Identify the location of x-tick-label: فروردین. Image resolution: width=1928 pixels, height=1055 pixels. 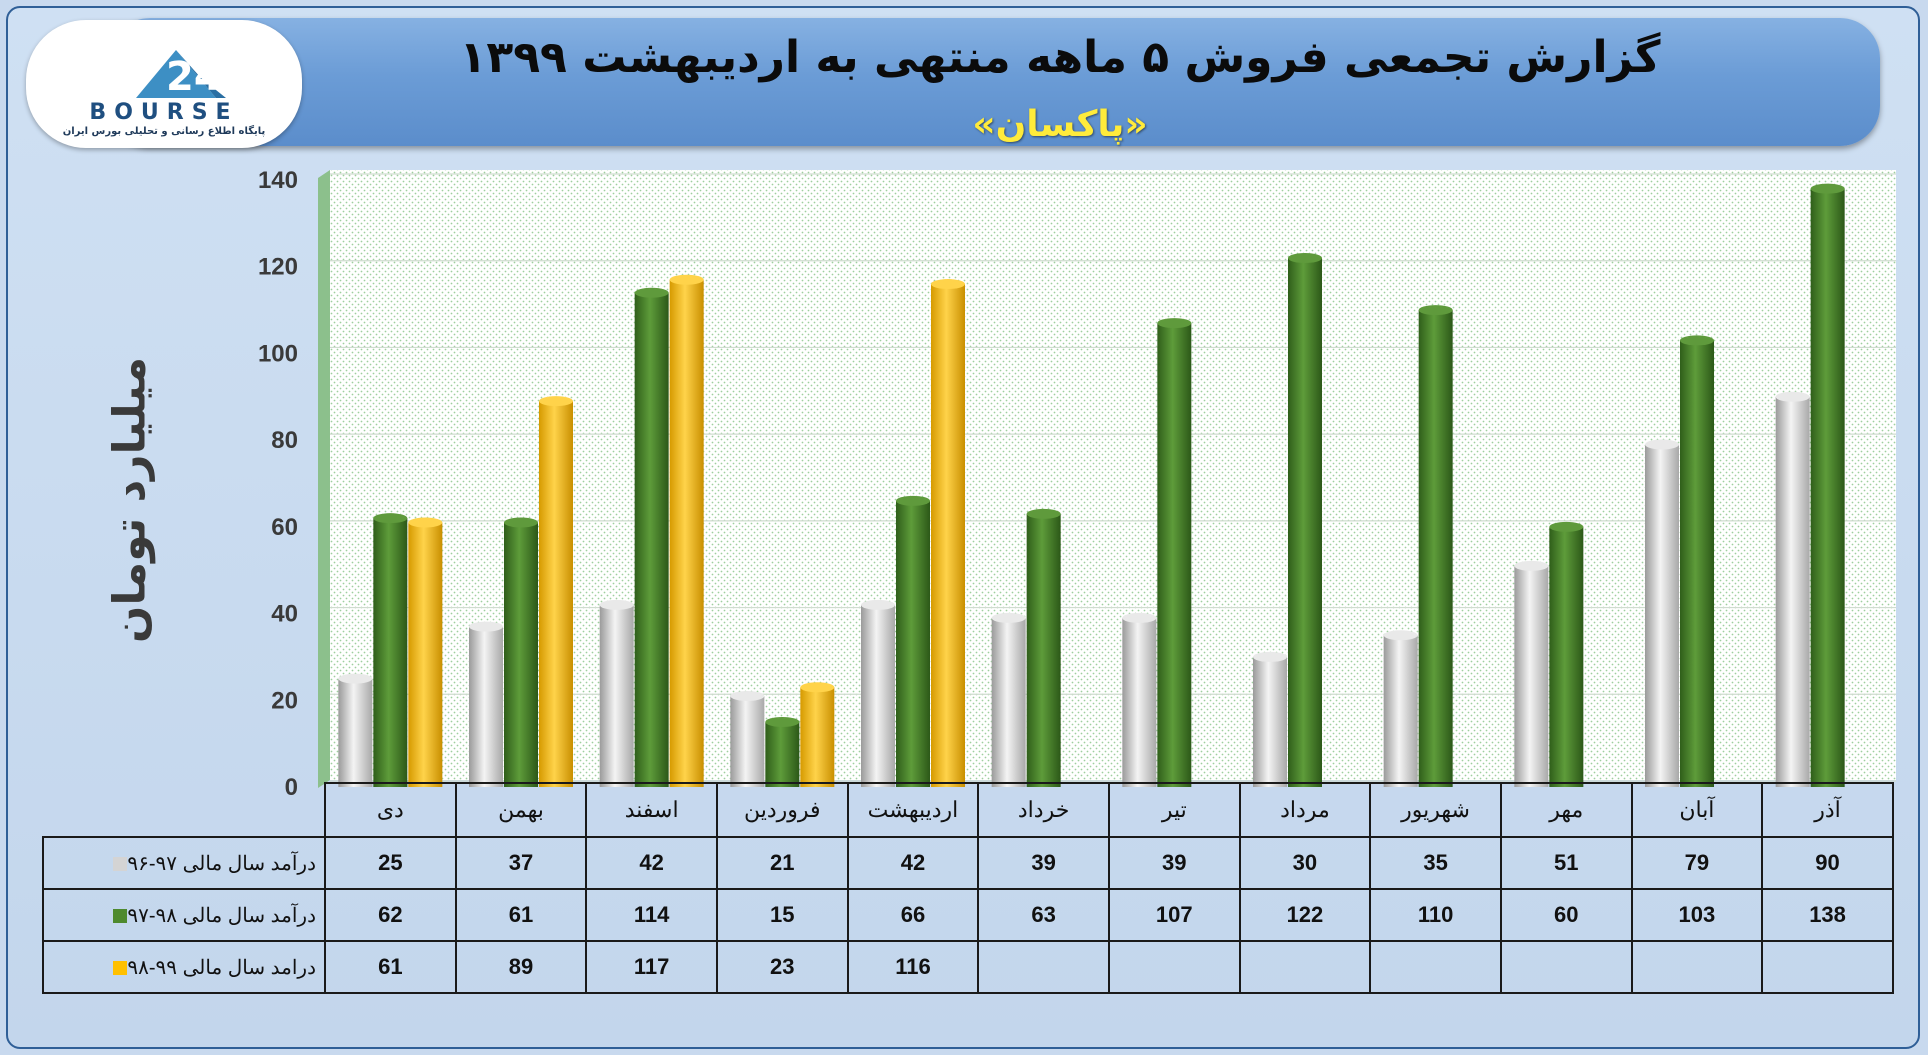
(782, 810).